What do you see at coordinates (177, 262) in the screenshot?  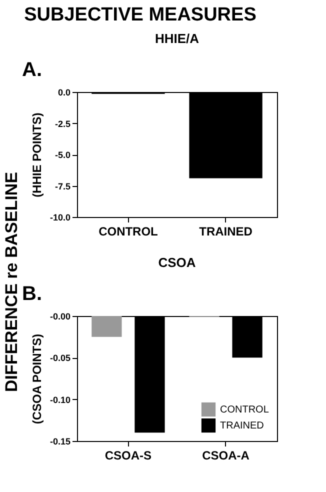 I see `chart-title: CSOA` at bounding box center [177, 262].